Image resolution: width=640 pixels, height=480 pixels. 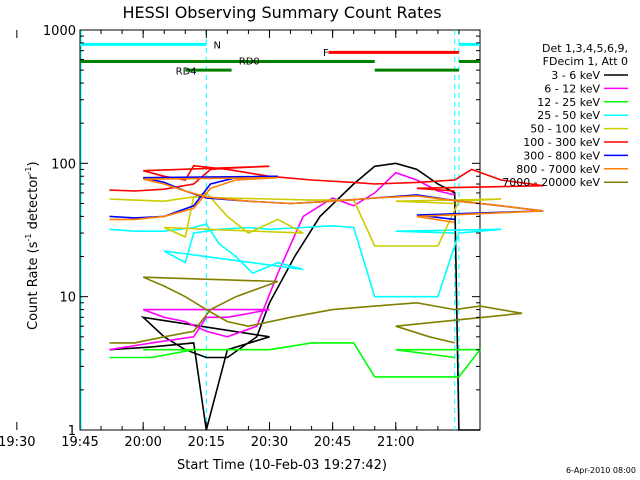 What do you see at coordinates (551, 182) in the screenshot?
I see `legend-label-8: 7000 - 20000 keV` at bounding box center [551, 182].